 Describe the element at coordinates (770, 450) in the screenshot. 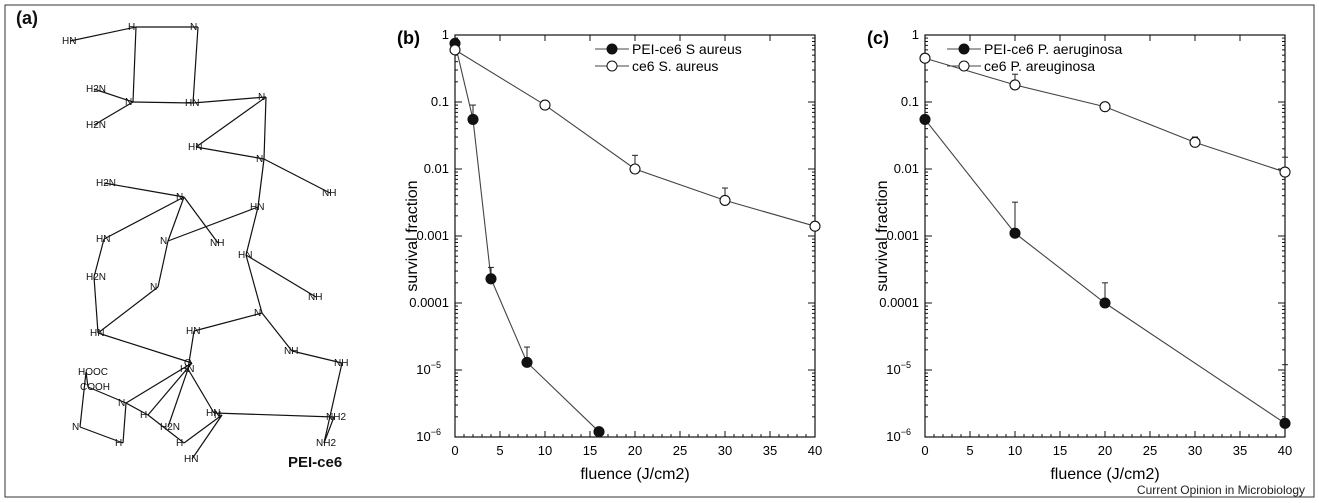

I see `x-tick-label: 35` at that location.